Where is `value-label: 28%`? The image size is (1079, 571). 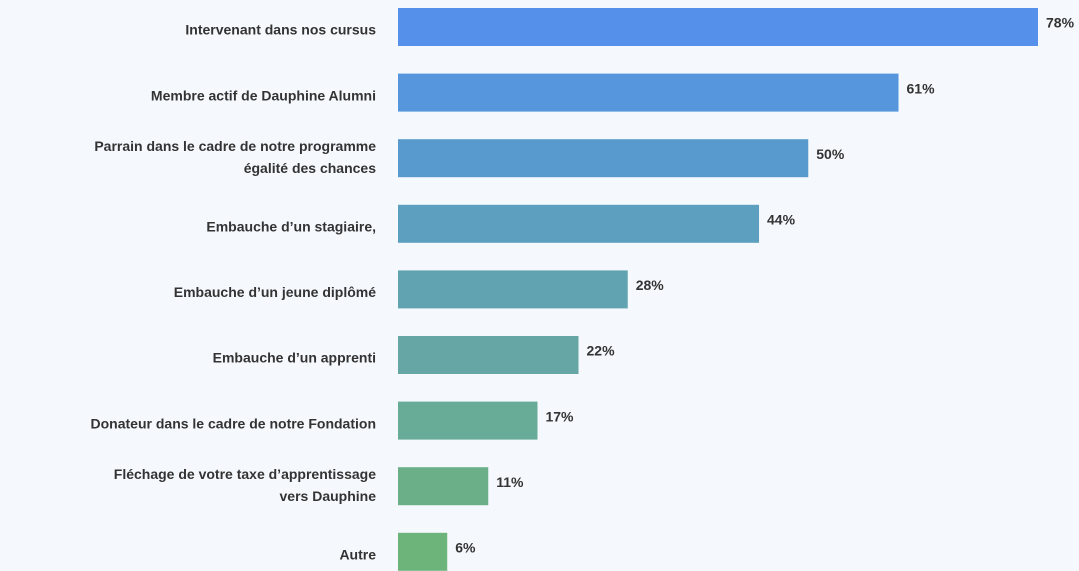
value-label: 28% is located at coordinates (650, 285).